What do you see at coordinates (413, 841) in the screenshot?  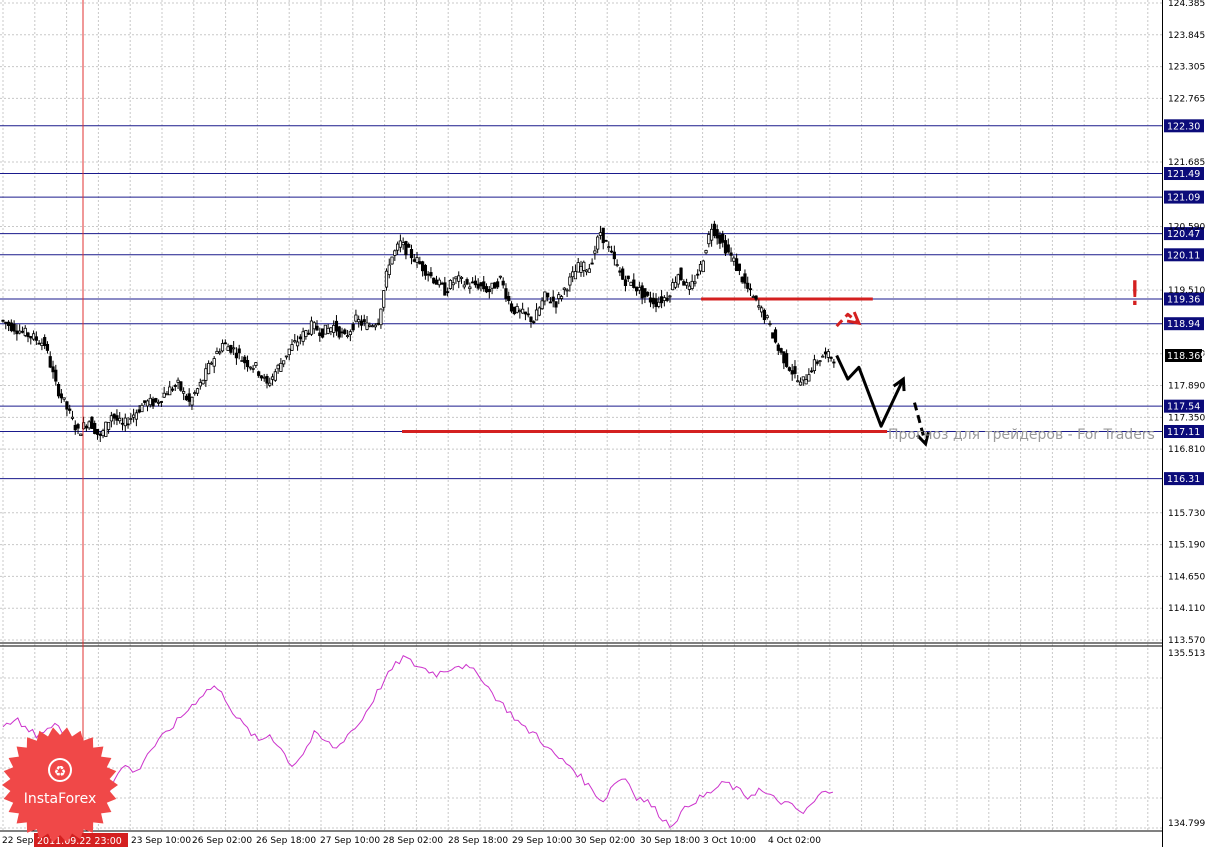 I see `time-tick-label: 28 Sep 02:00` at bounding box center [413, 841].